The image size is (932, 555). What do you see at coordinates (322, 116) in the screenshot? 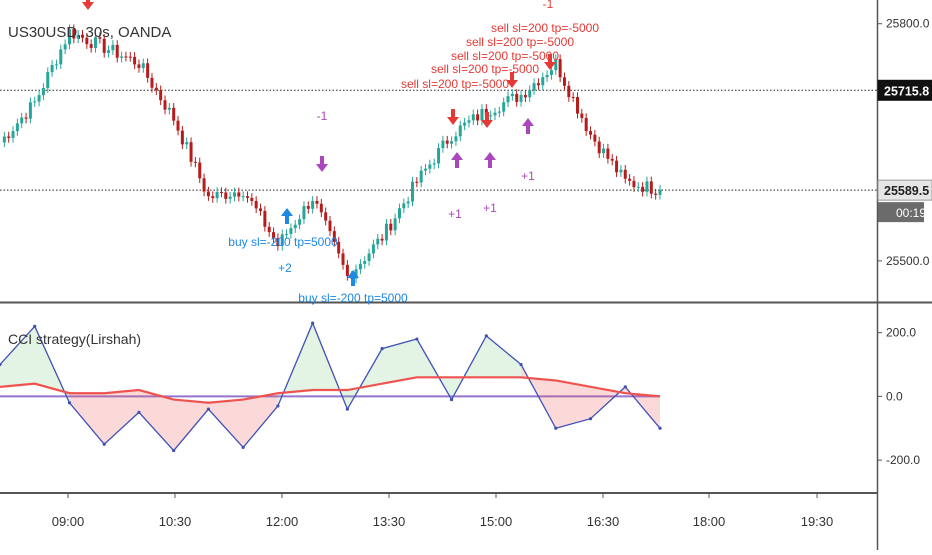
I see `signal-annotation: -1` at bounding box center [322, 116].